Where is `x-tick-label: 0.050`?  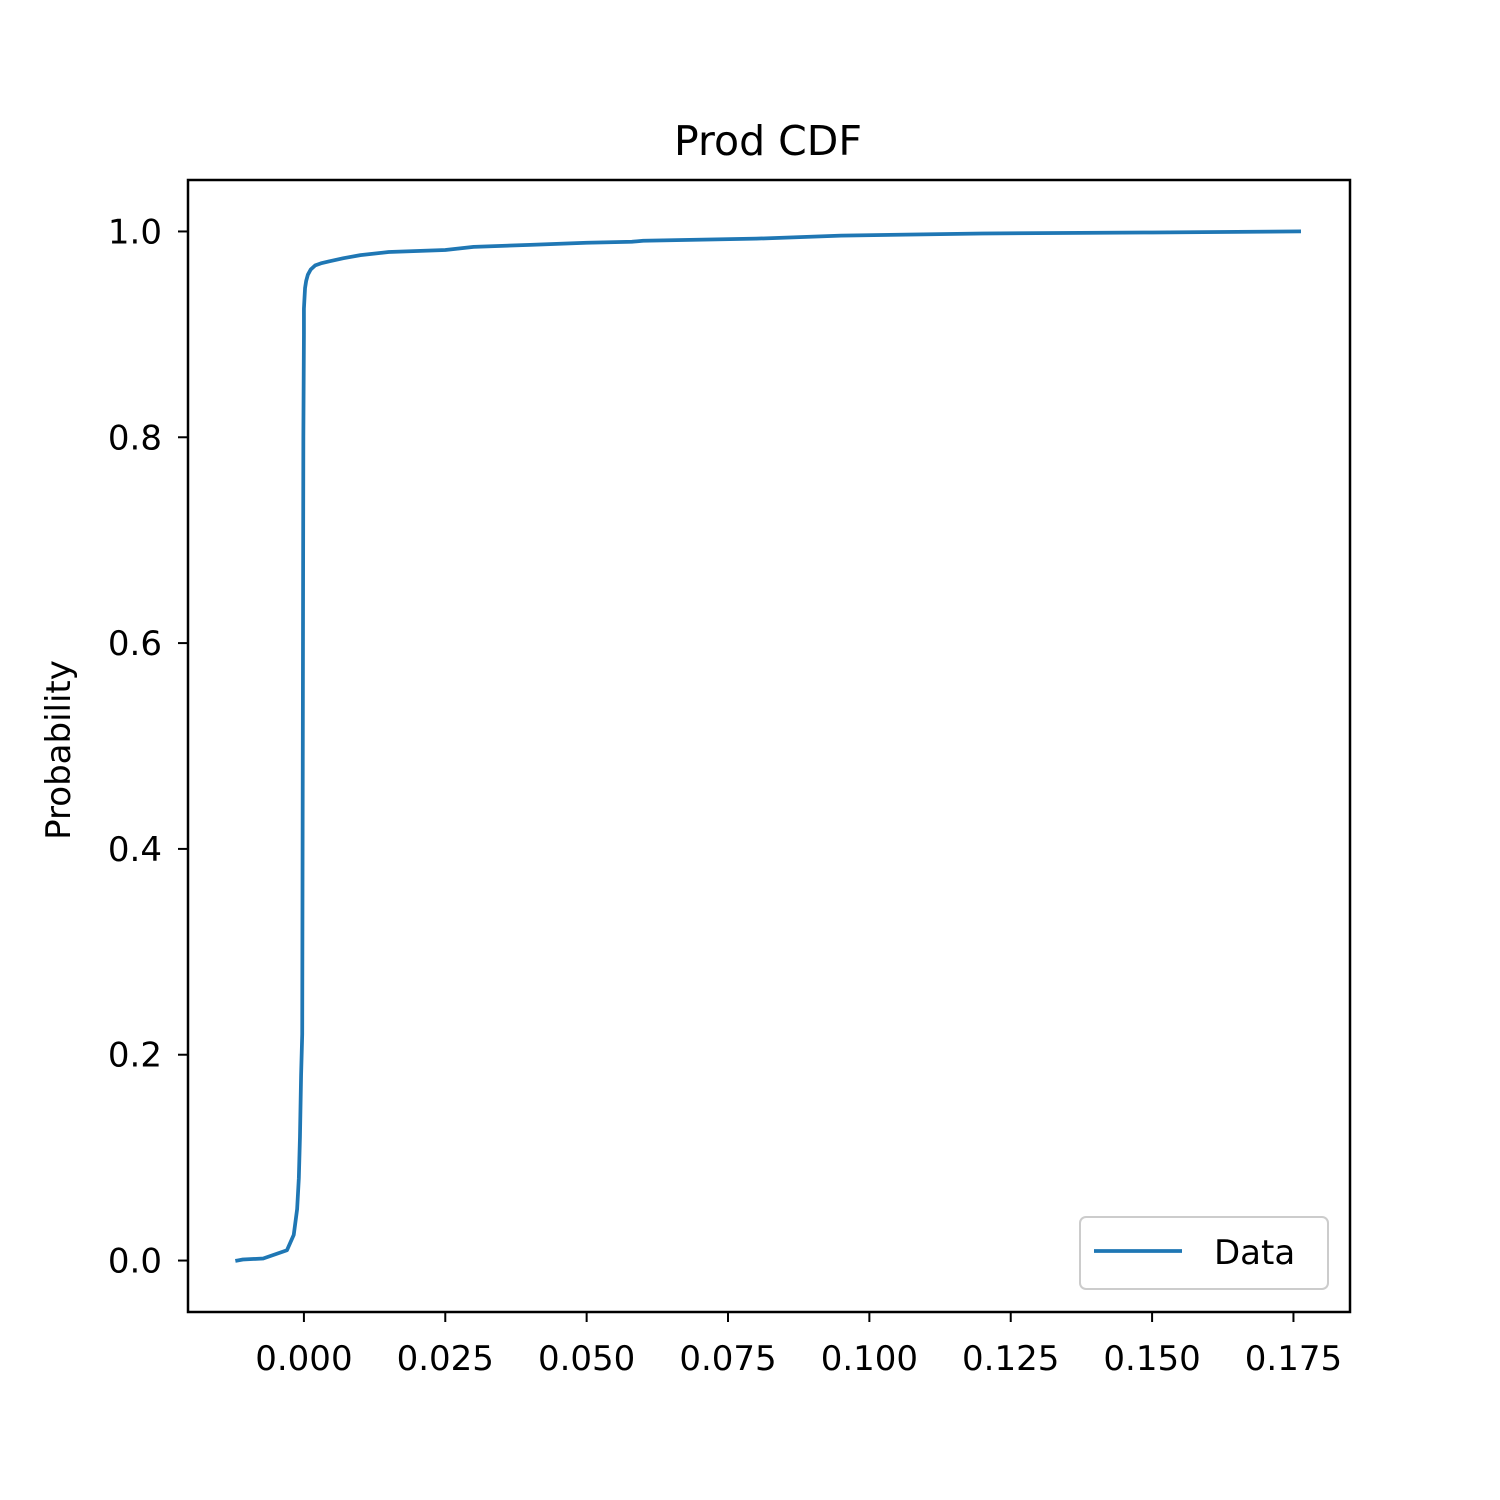
x-tick-label: 0.050 is located at coordinates (586, 1359).